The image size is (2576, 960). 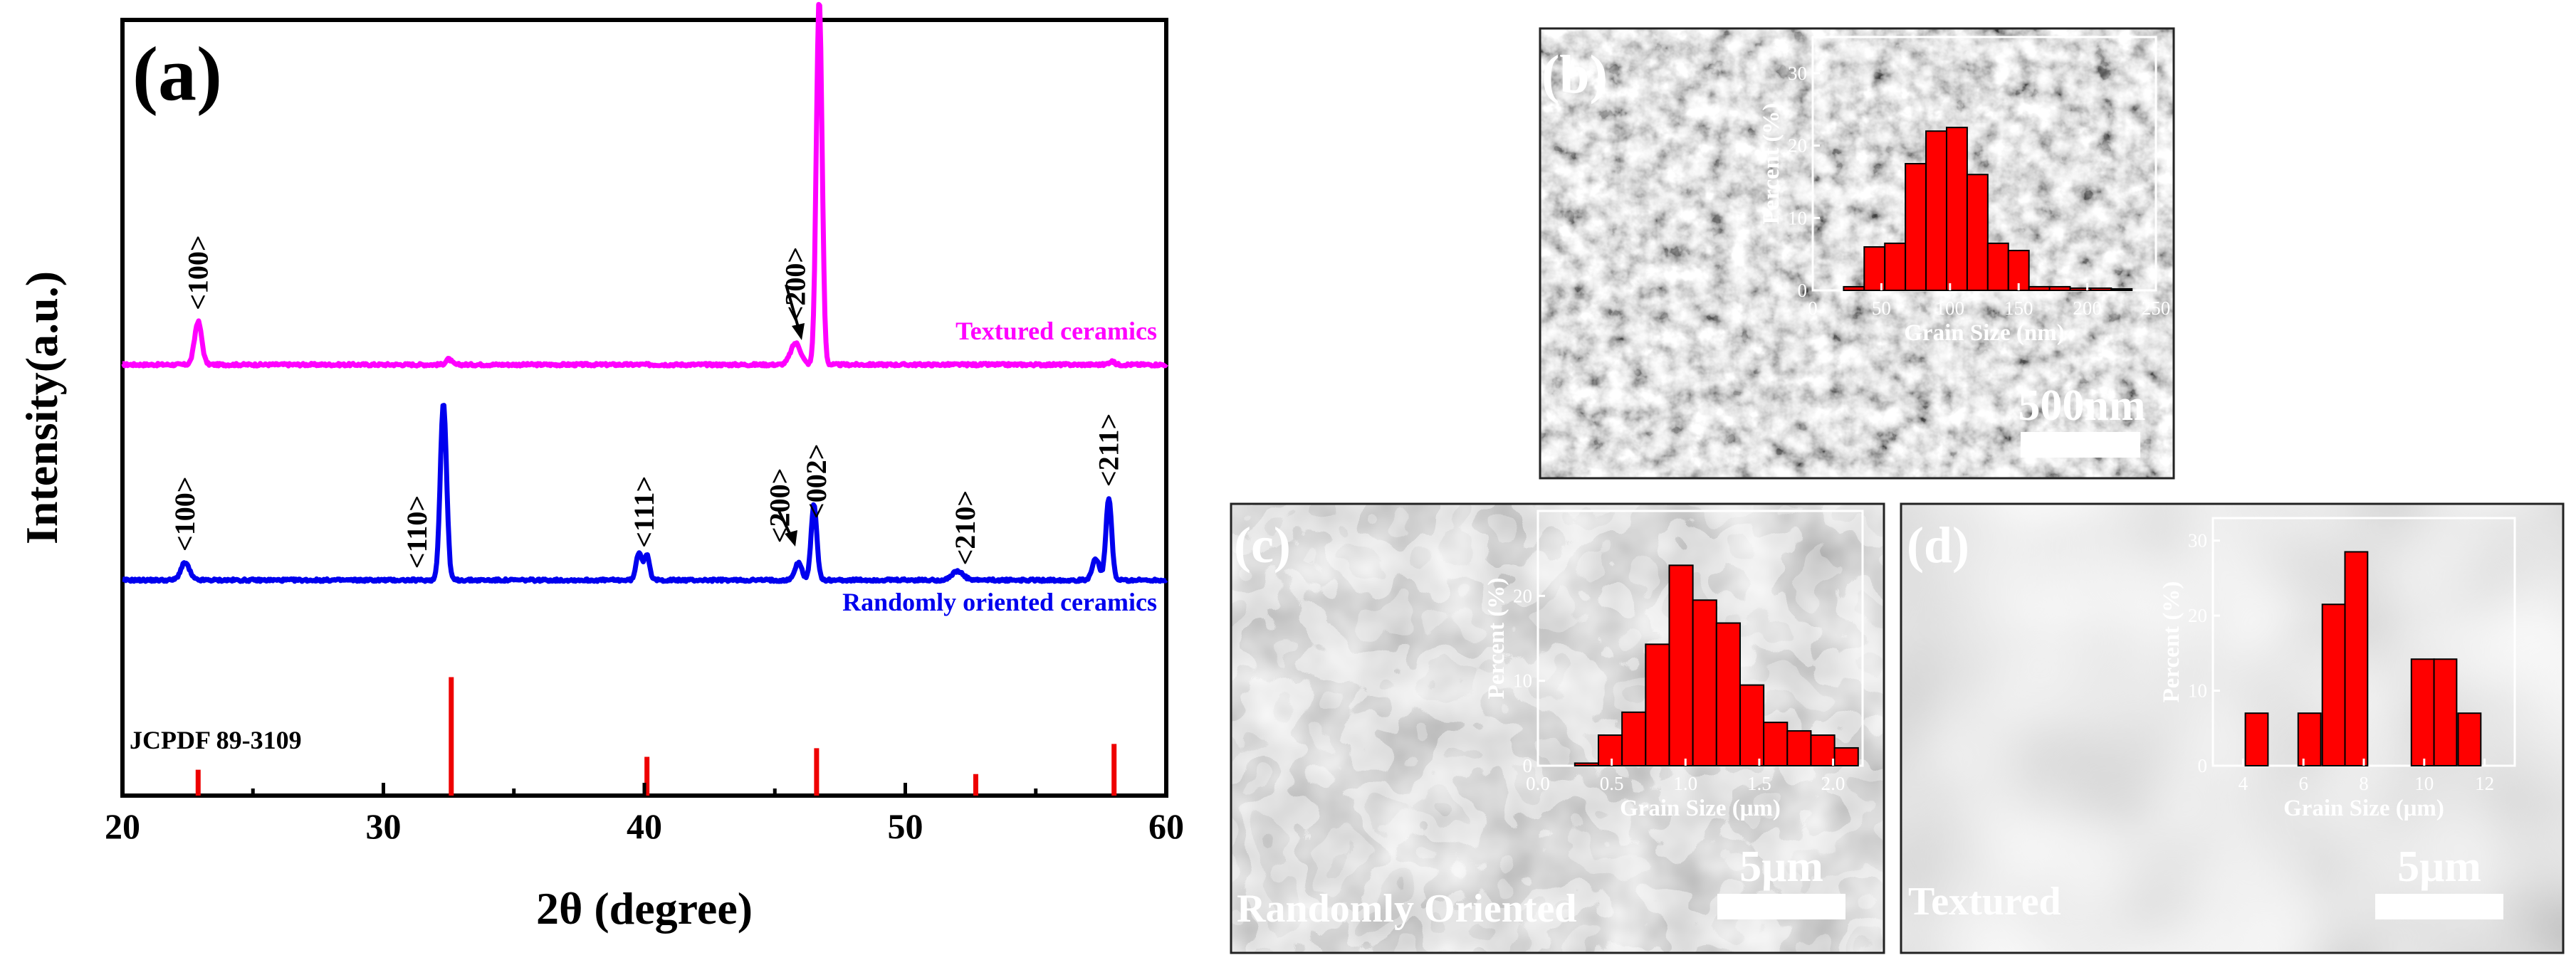 What do you see at coordinates (1813, 308) in the screenshot?
I see `inset-x-tick-label: 0` at bounding box center [1813, 308].